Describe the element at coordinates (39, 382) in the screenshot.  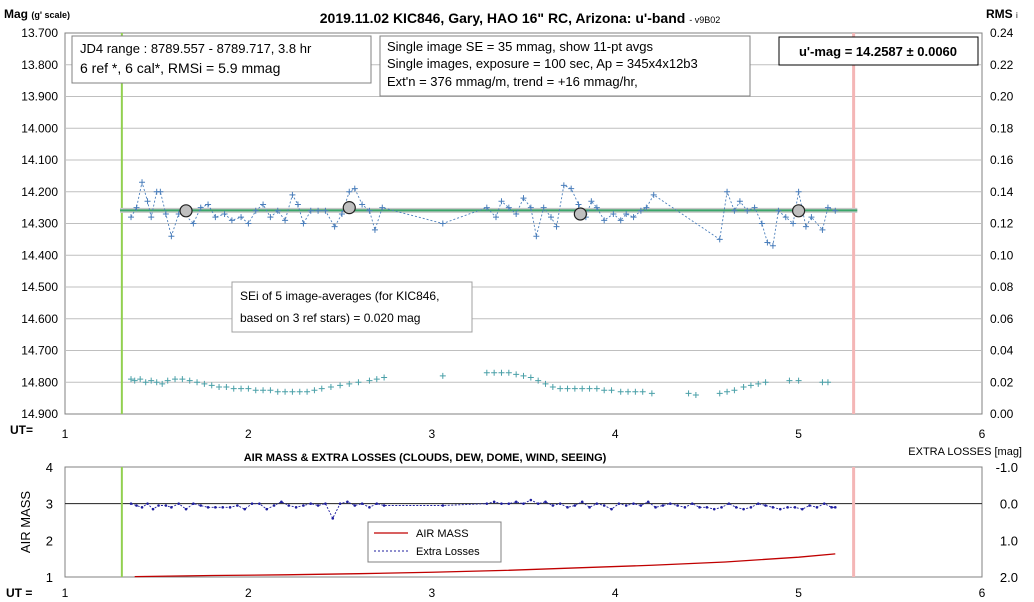
I see `main-y-tick-label: 14.800` at that location.